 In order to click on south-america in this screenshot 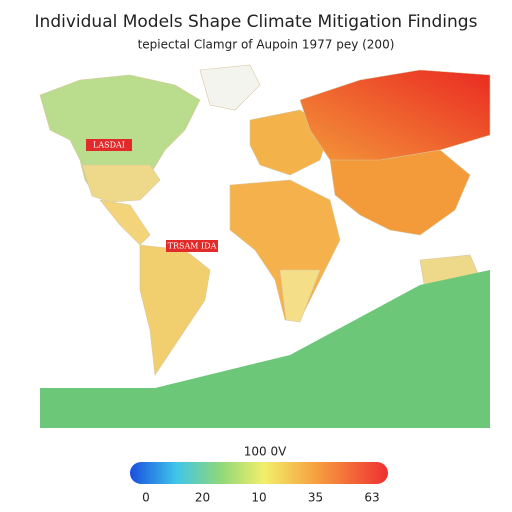, I will do `click(175, 310)`.